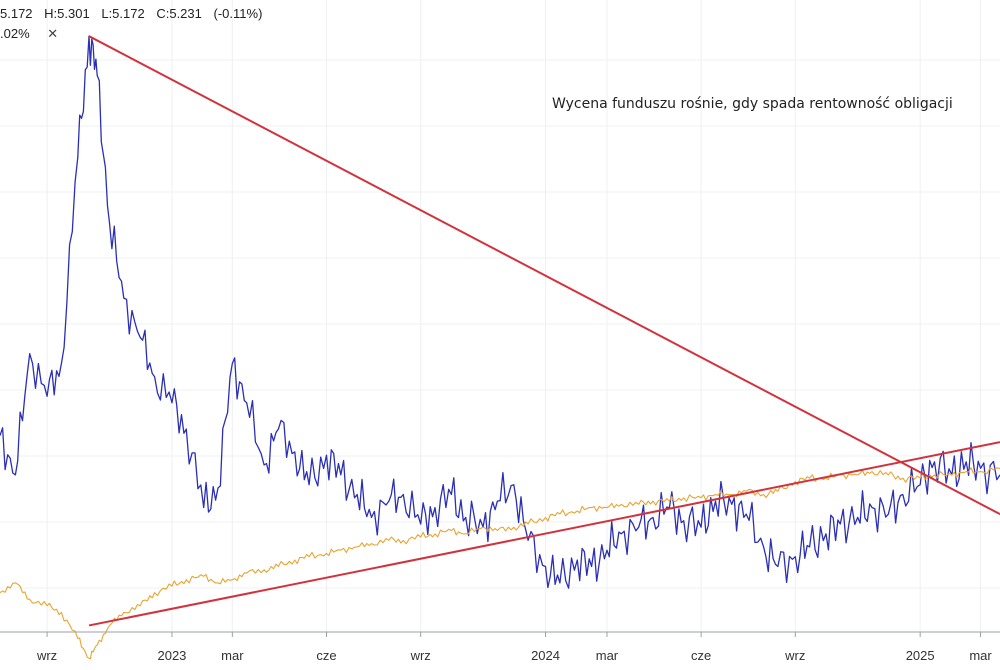 The height and width of the screenshot is (670, 1000). I want to click on x-axis: wrz 2023 mar cze wrz 2024 mar cze wrz 2025 mar, so click(500, 647).